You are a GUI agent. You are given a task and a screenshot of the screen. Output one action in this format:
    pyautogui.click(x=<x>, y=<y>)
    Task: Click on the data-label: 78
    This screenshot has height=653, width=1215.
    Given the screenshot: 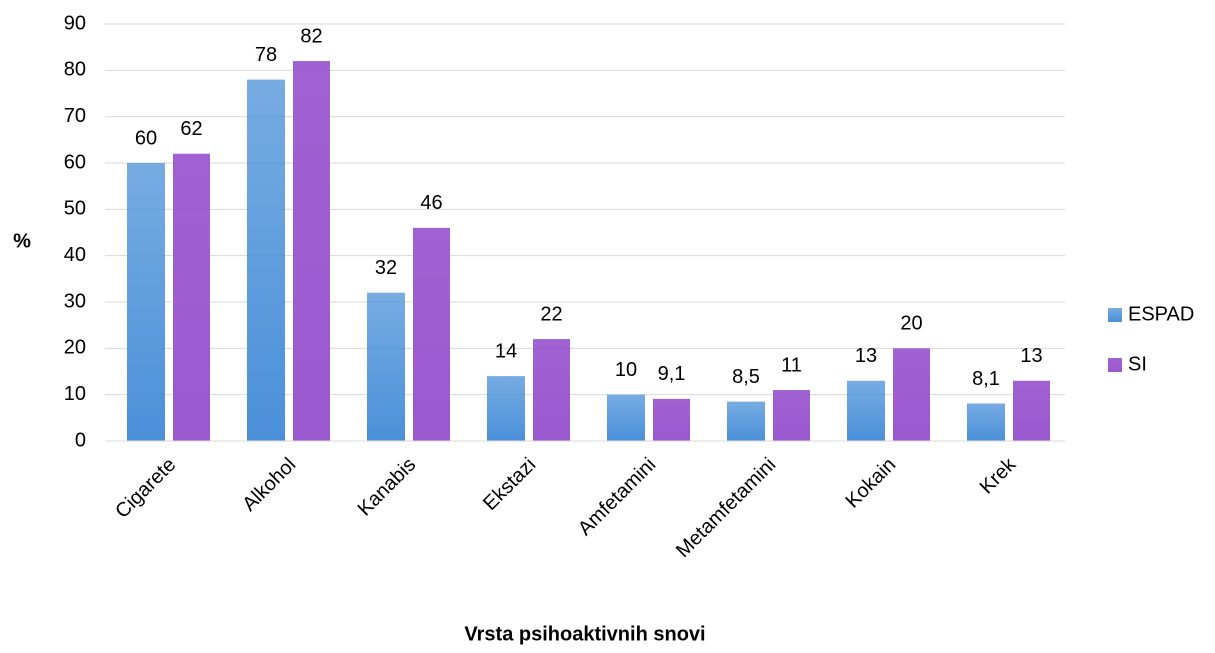 What is the action you would take?
    pyautogui.click(x=266, y=55)
    